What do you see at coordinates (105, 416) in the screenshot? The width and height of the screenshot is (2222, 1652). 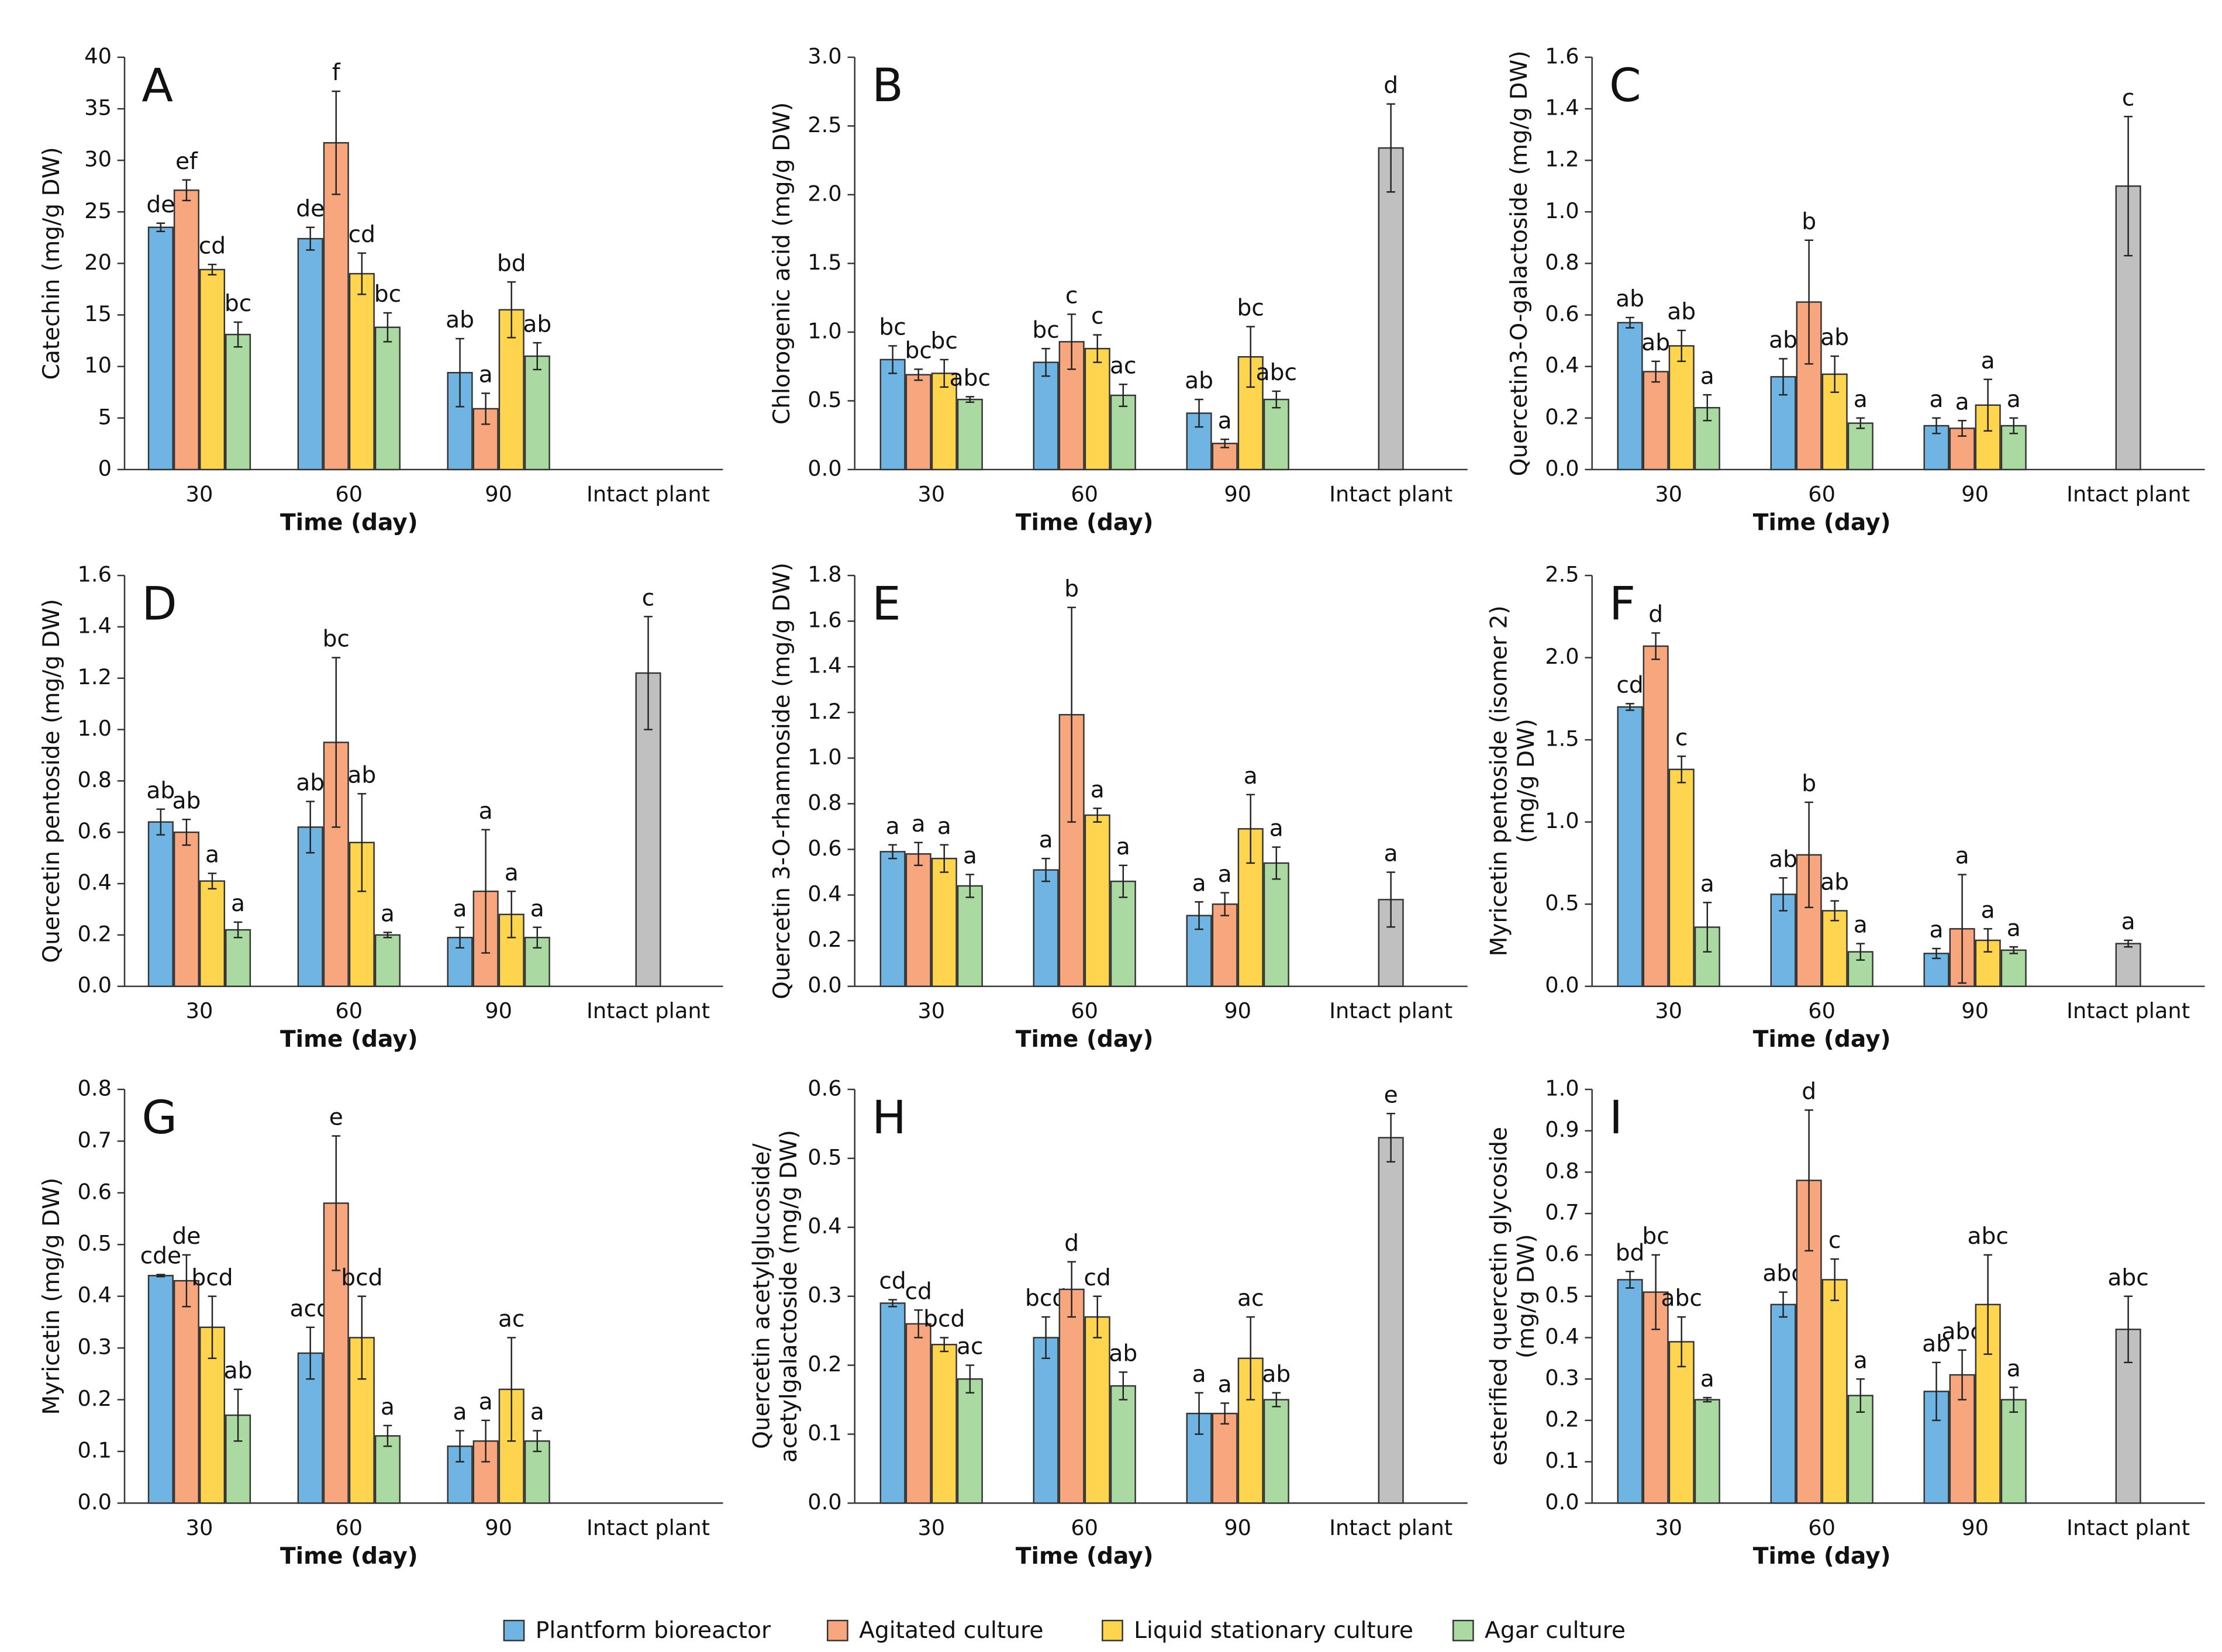 I see `y-tick-label: 5` at bounding box center [105, 416].